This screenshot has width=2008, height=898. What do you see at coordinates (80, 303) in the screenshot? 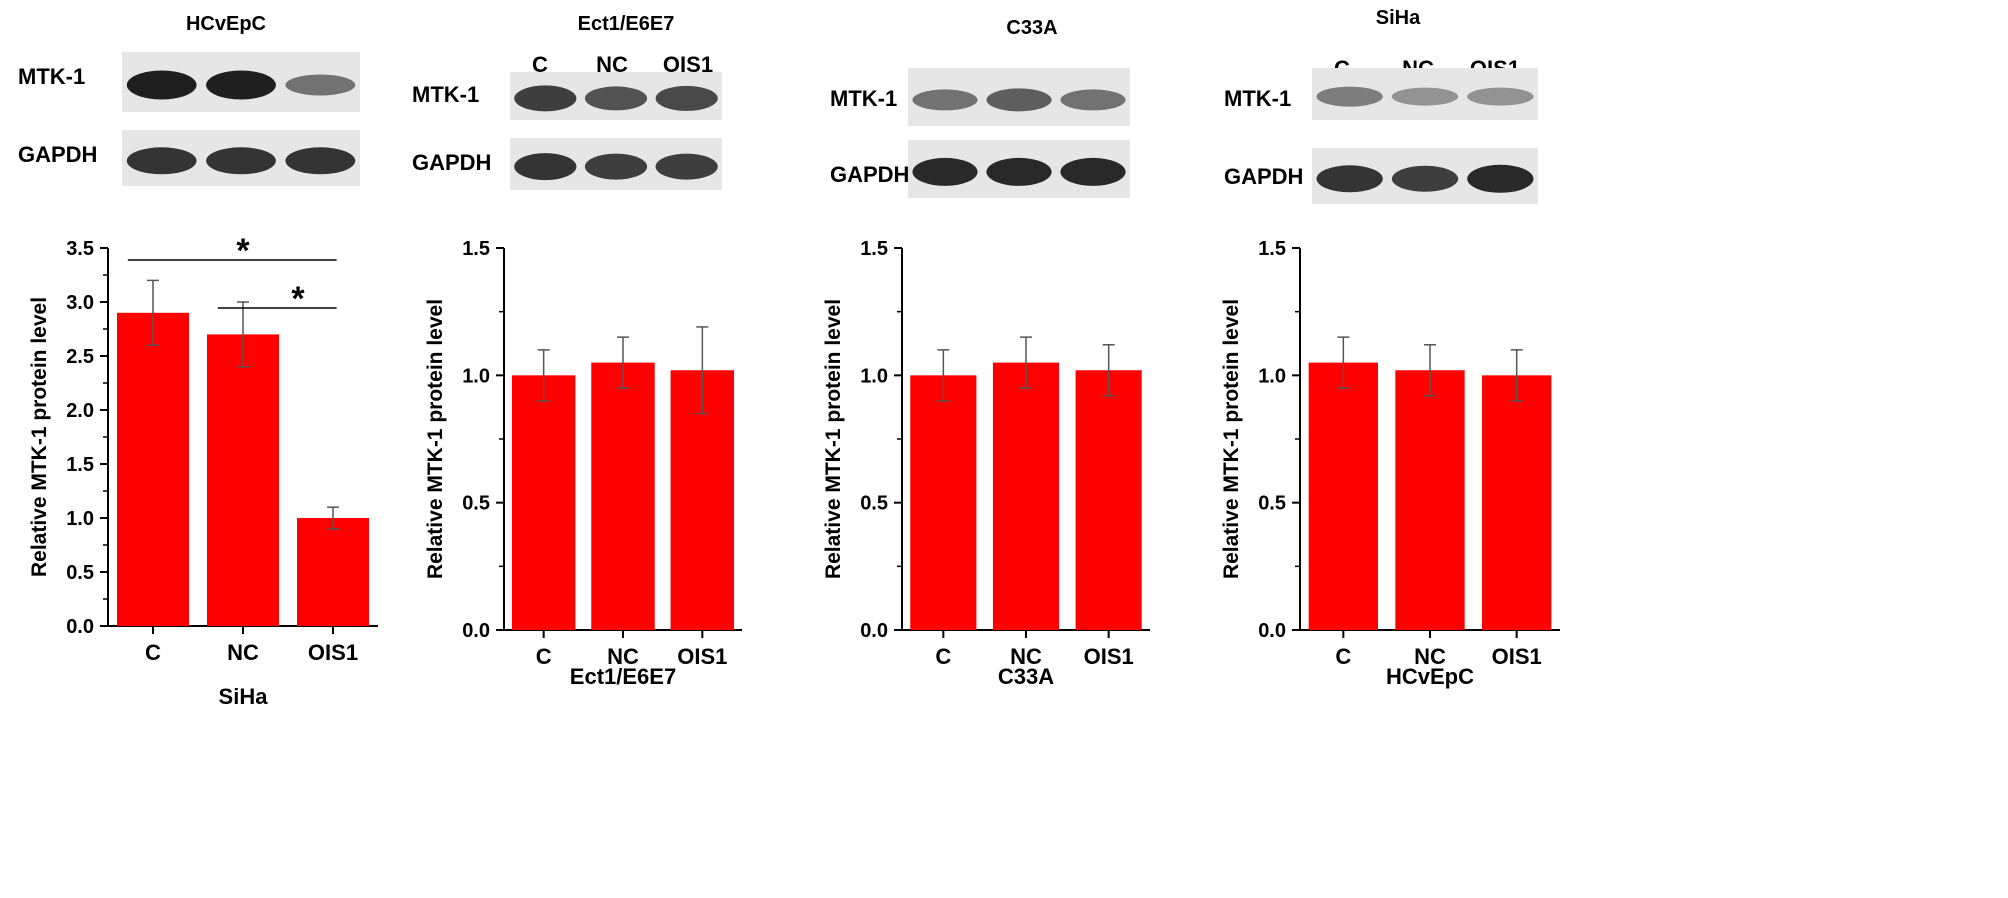
I see `y-tick-label: 3.0` at bounding box center [80, 303].